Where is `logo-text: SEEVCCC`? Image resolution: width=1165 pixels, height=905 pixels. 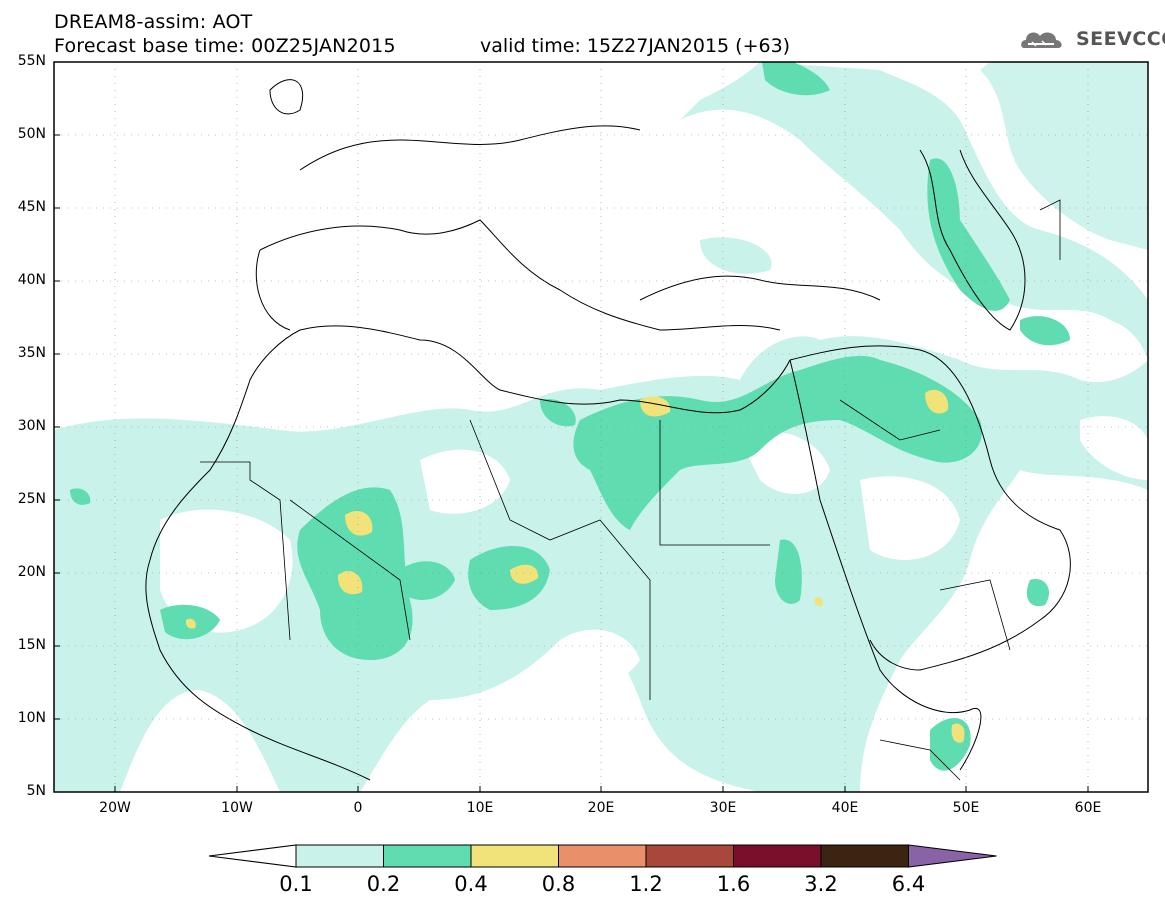 logo-text: SEEVCCC is located at coordinates (1120, 39).